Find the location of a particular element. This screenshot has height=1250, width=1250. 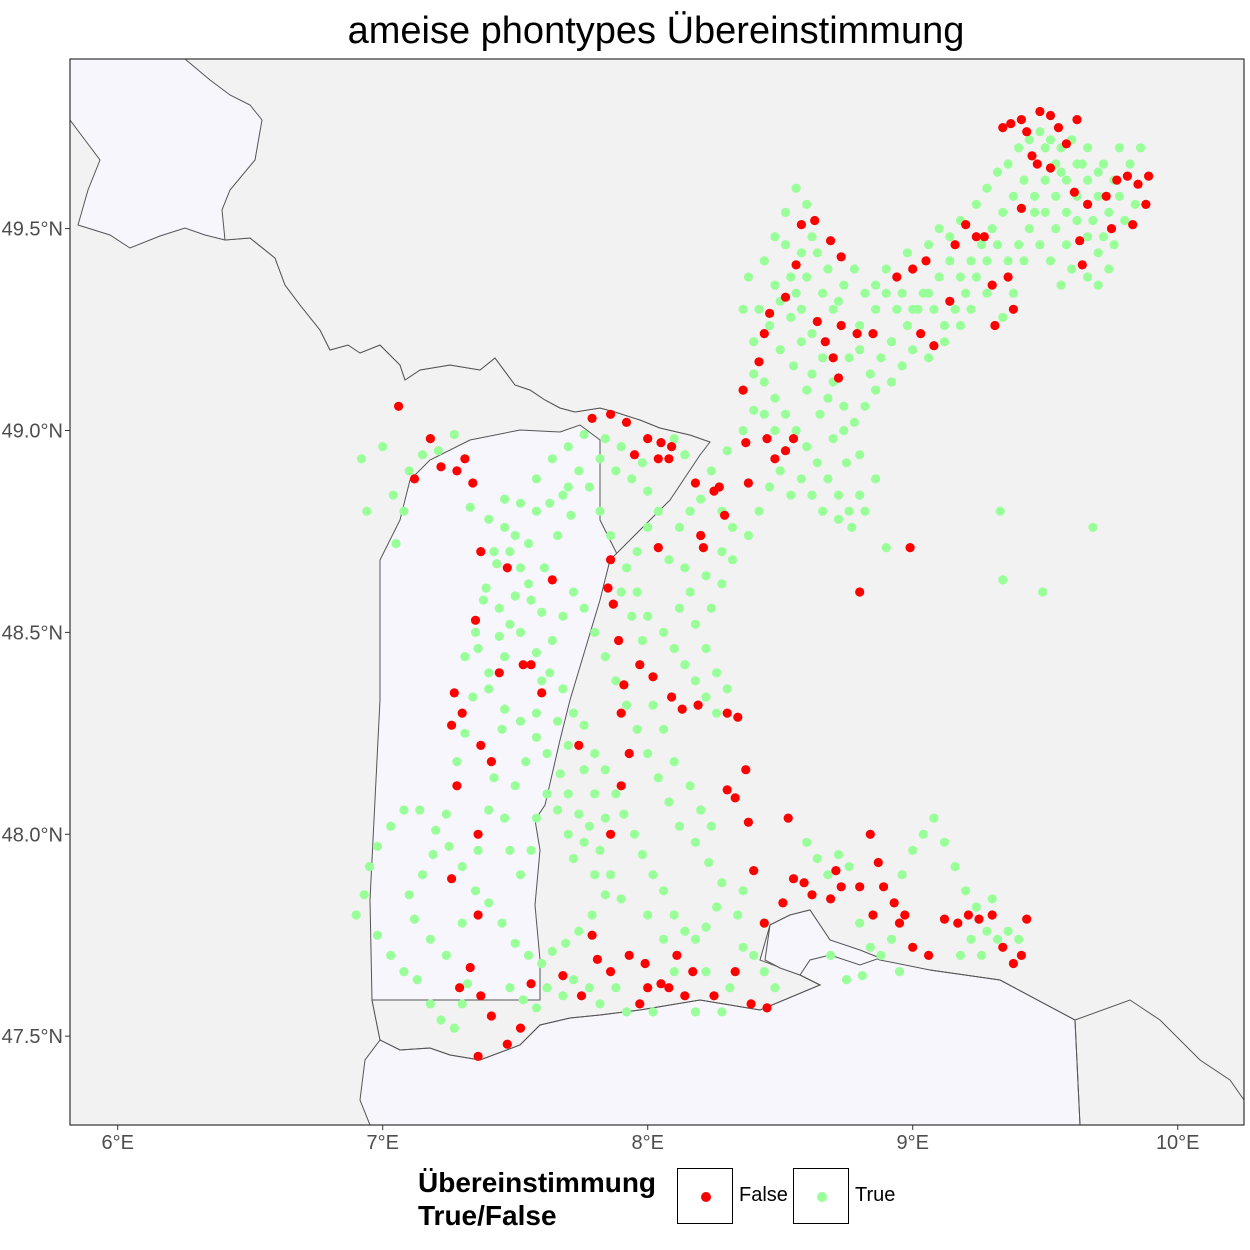

legend-label-true: True is located at coordinates (875, 1195).